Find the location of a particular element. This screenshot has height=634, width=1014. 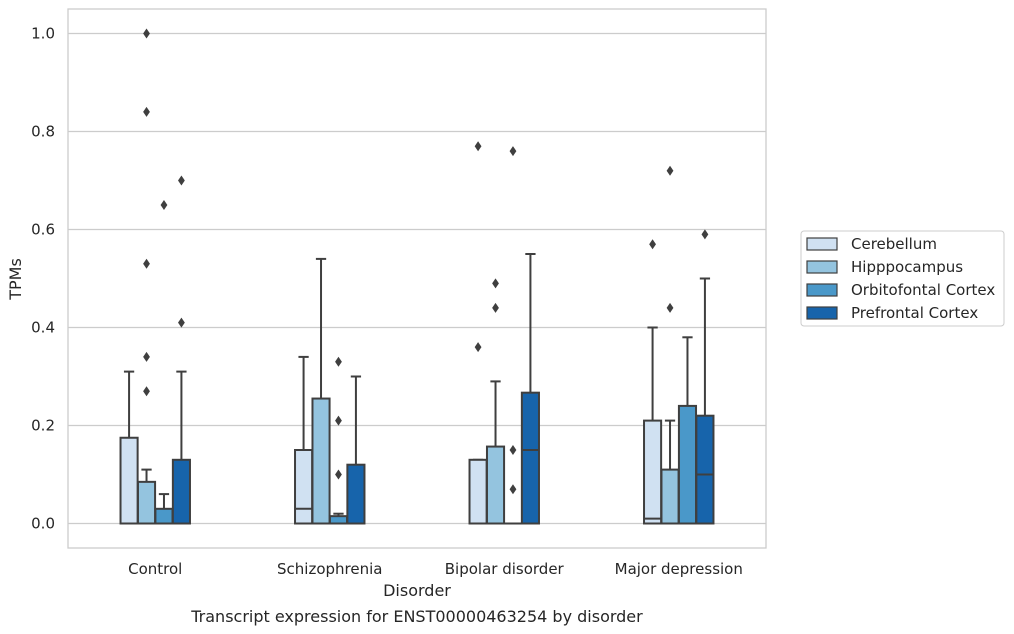

y-tick-label: 0.4 is located at coordinates (43, 328).